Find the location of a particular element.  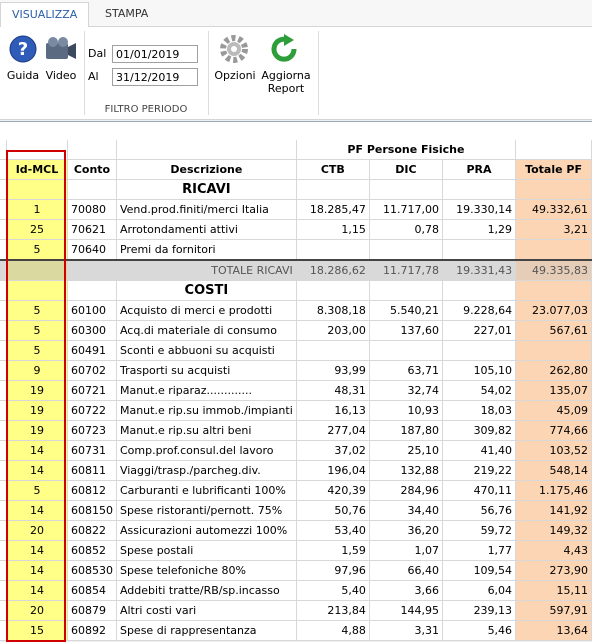

cell: 196,04 is located at coordinates (333, 470).